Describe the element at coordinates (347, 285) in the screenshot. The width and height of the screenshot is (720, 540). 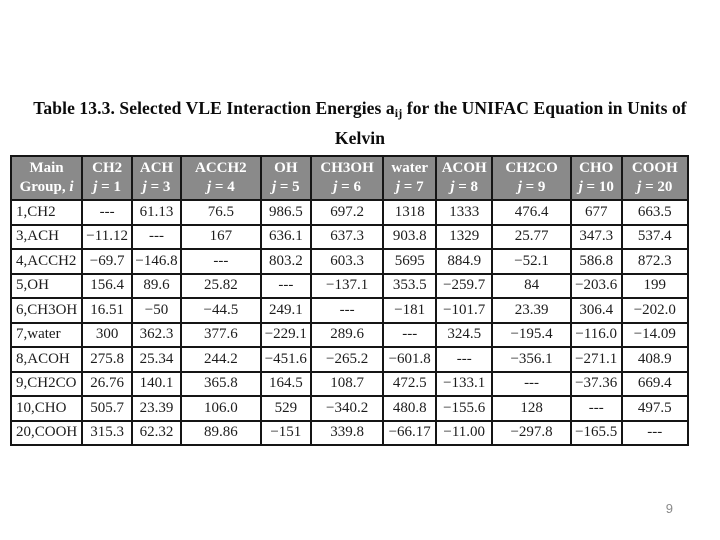
I see `table-cell: −137.1` at that location.